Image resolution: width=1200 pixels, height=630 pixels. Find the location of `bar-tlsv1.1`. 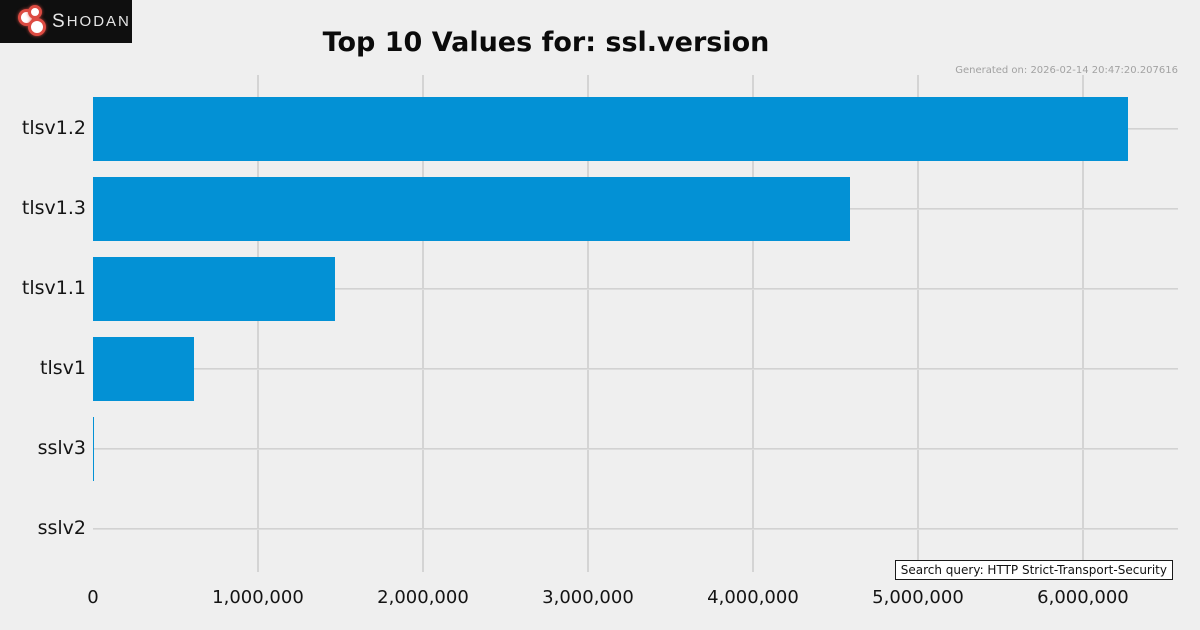

bar-tlsv1.1 is located at coordinates (214, 289).